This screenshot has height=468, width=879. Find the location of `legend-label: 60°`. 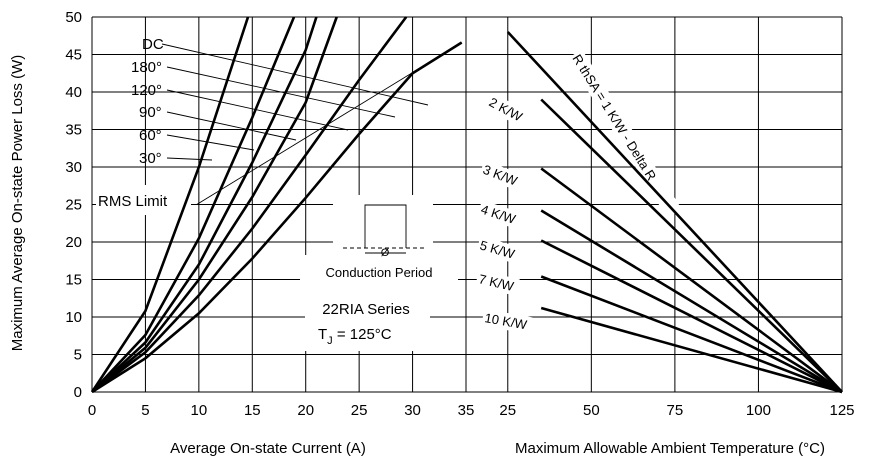

legend-label: 60° is located at coordinates (150, 135).